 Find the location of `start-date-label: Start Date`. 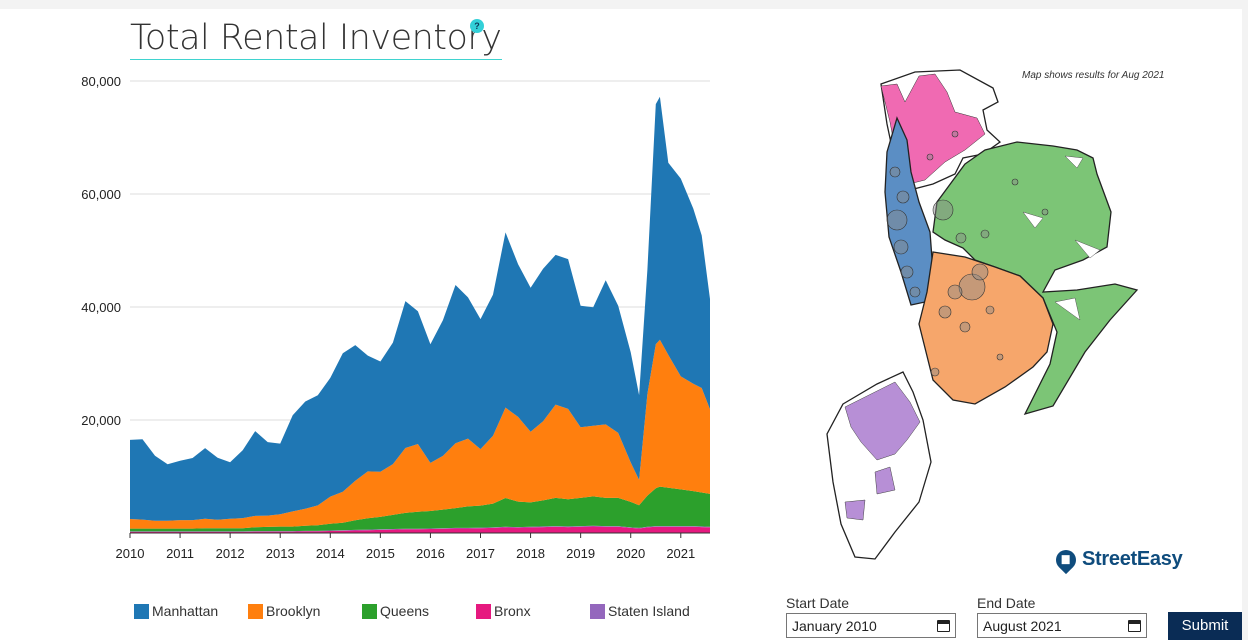

start-date-label: Start Date is located at coordinates (818, 603).